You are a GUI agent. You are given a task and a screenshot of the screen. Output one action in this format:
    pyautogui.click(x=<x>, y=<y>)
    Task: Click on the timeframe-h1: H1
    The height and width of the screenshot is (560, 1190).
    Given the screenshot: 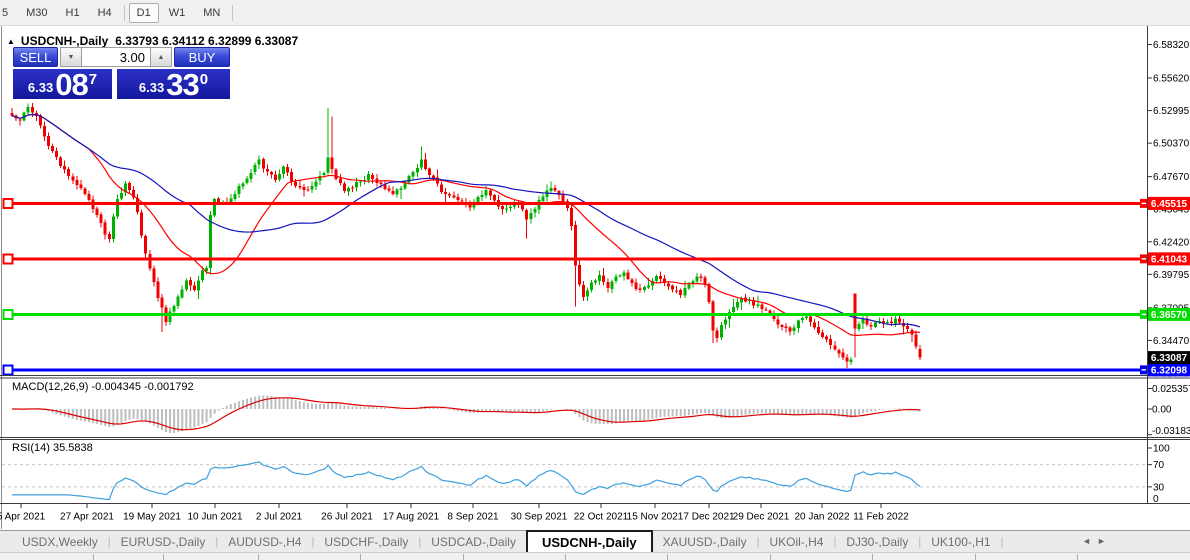 What is the action you would take?
    pyautogui.click(x=72, y=12)
    